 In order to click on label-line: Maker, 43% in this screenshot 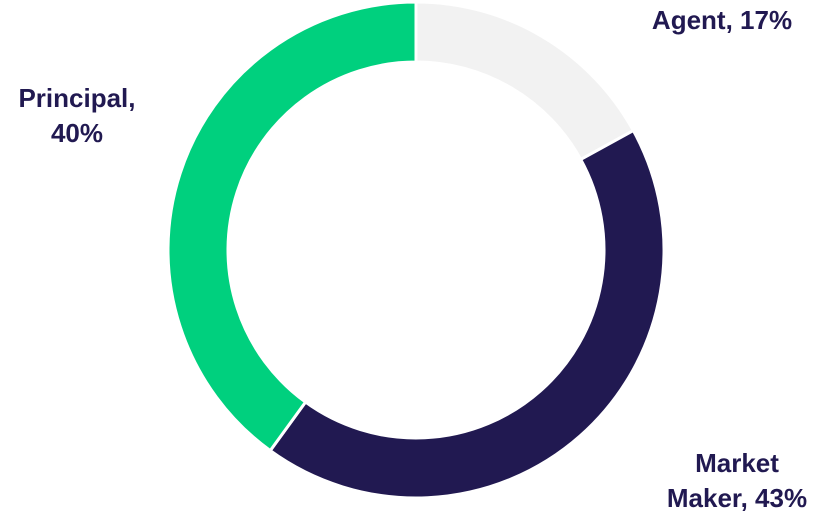, I will do `click(737, 498)`.